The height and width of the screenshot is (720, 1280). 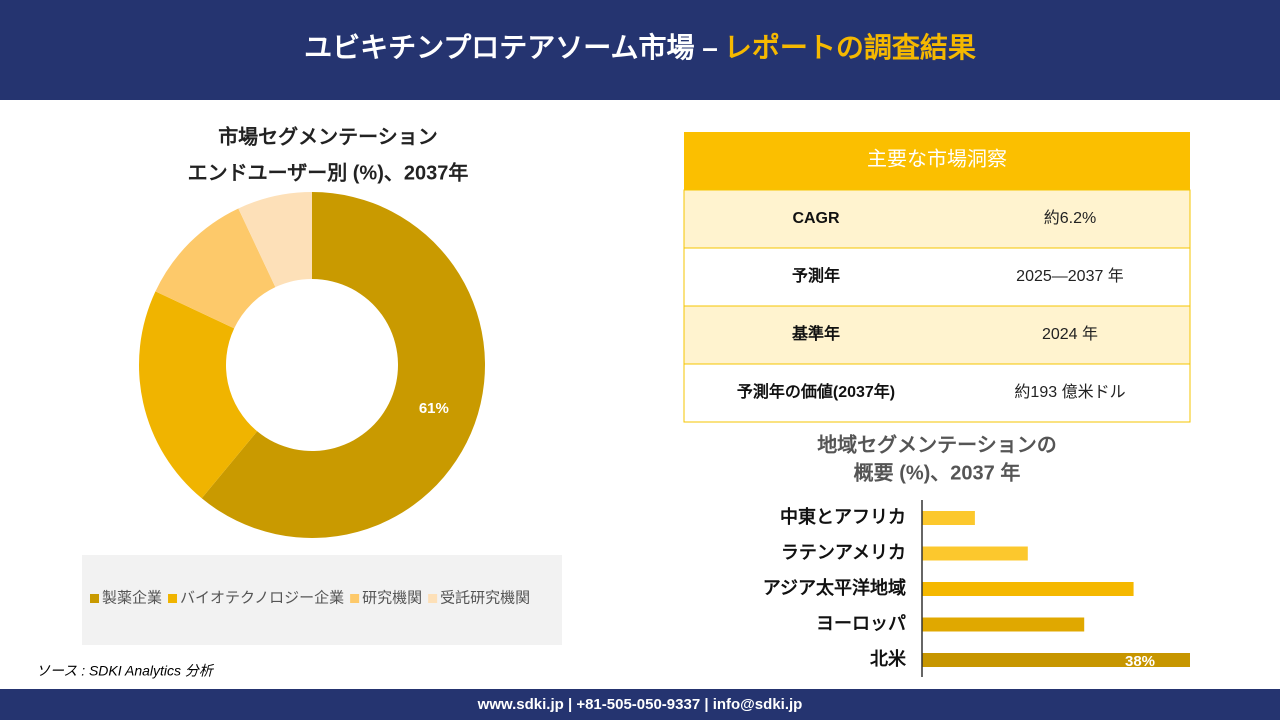 I want to click on table-value: 約6.2%, so click(x=1070, y=218).